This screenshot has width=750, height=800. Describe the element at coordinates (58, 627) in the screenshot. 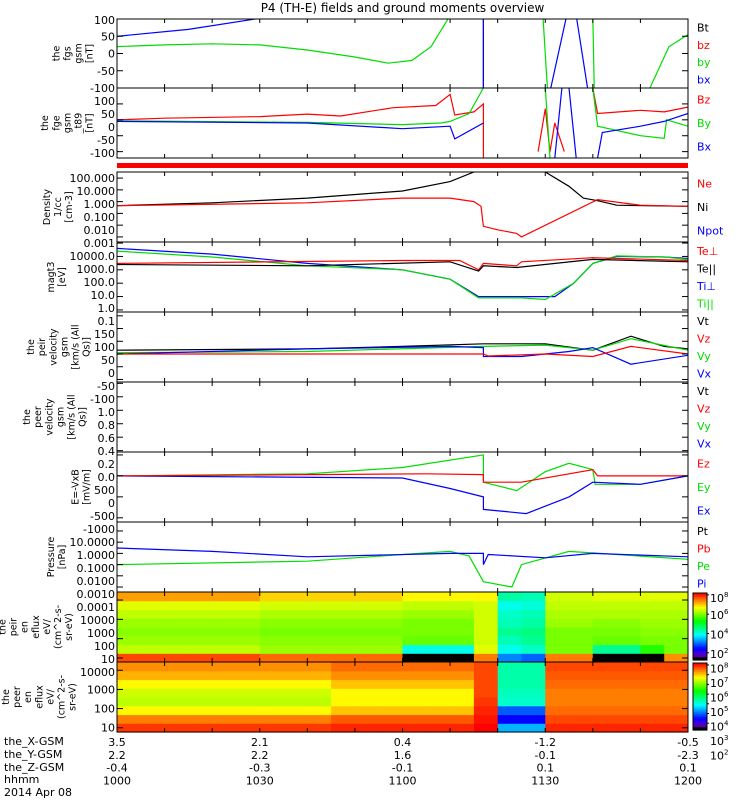

I see `y-axis-label: (cm^2-s-` at that location.